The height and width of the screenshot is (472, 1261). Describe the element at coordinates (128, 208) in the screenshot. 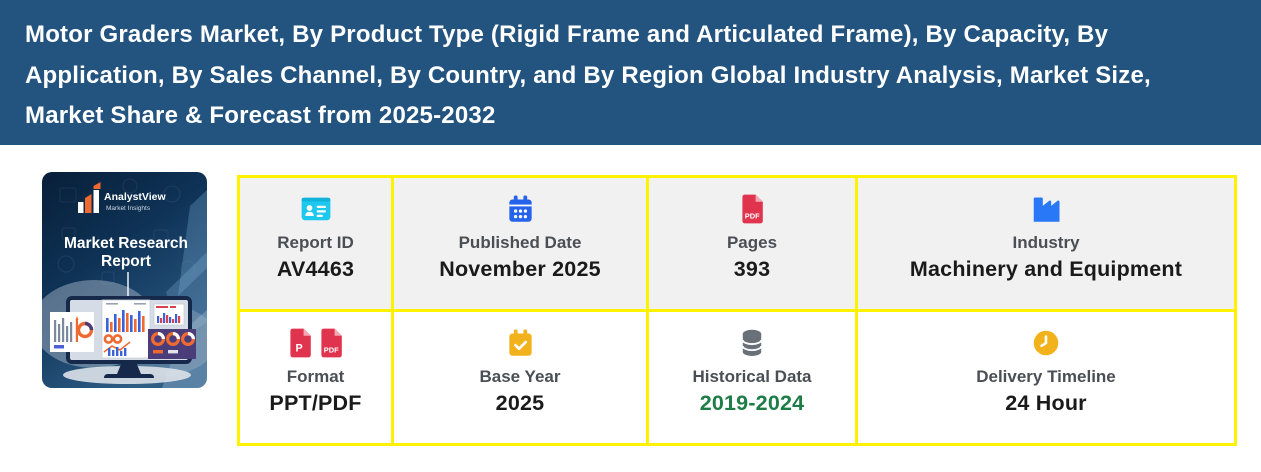

I see `brand-tagline: Market Insights` at that location.